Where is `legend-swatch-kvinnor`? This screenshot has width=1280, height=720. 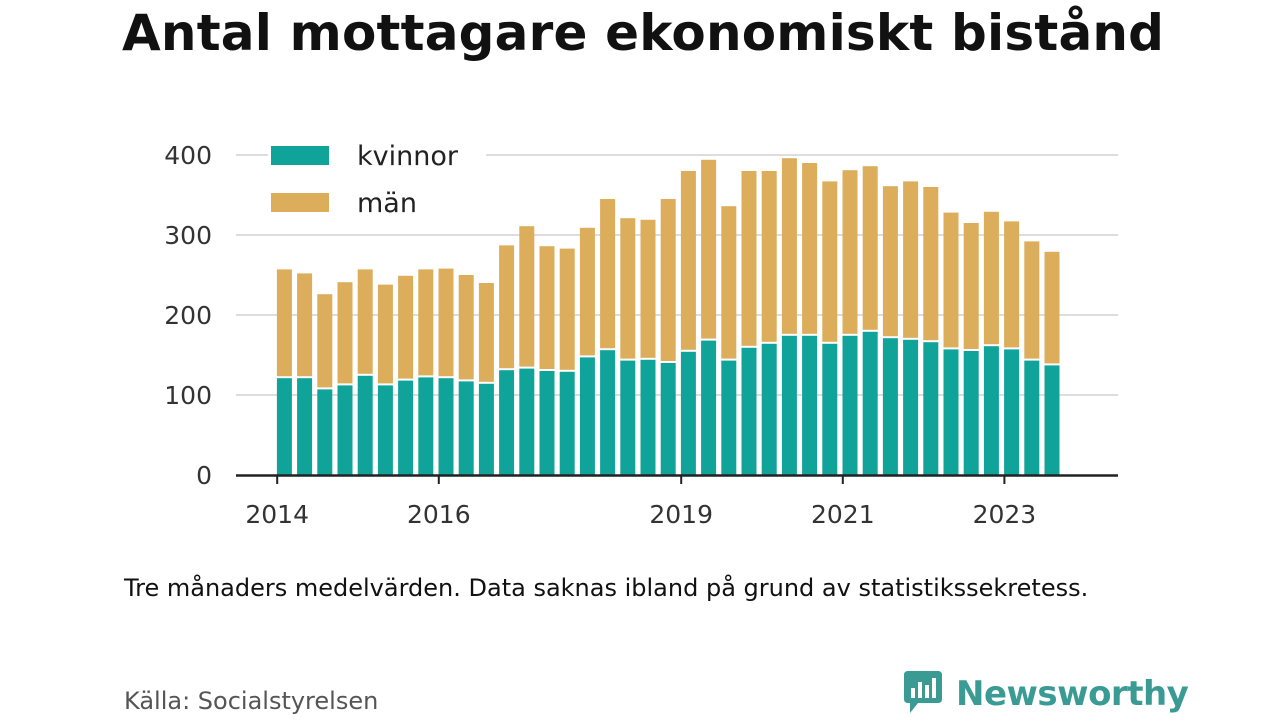
legend-swatch-kvinnor is located at coordinates (300, 155).